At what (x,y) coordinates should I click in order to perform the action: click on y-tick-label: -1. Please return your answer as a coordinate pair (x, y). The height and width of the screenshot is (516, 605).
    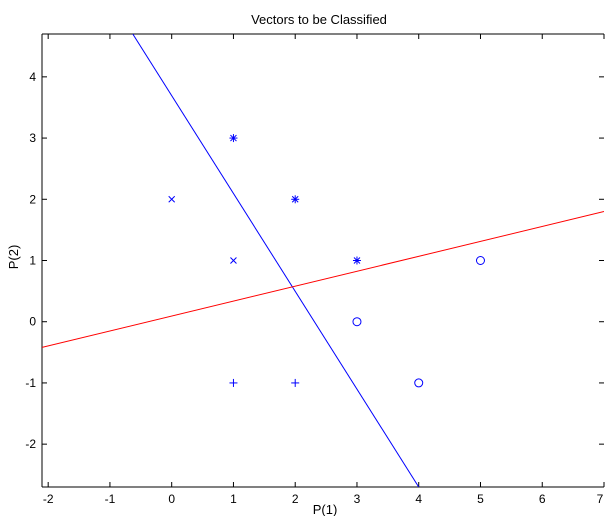
    Looking at the image, I should click on (30, 383).